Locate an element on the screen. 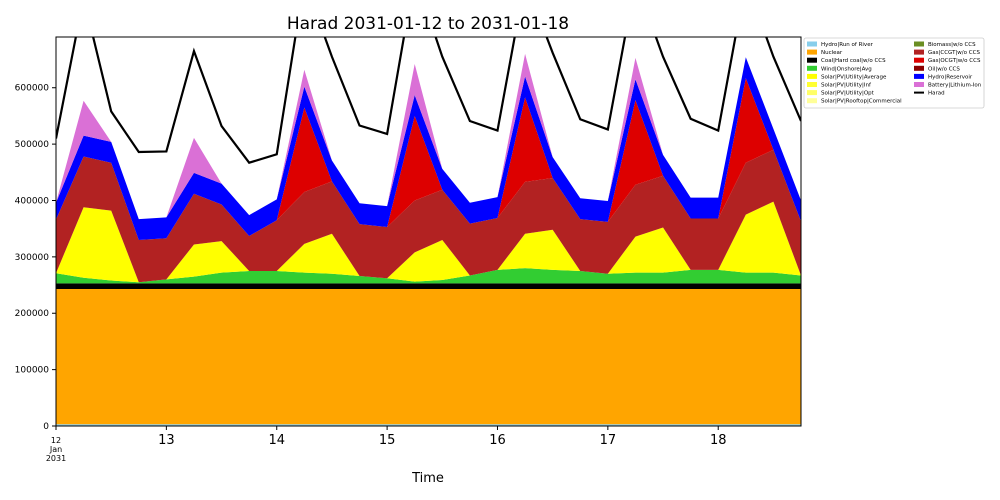 Image resolution: width=1000 pixels, height=500 pixels. y-tick-label: 400000 is located at coordinates (32, 201).